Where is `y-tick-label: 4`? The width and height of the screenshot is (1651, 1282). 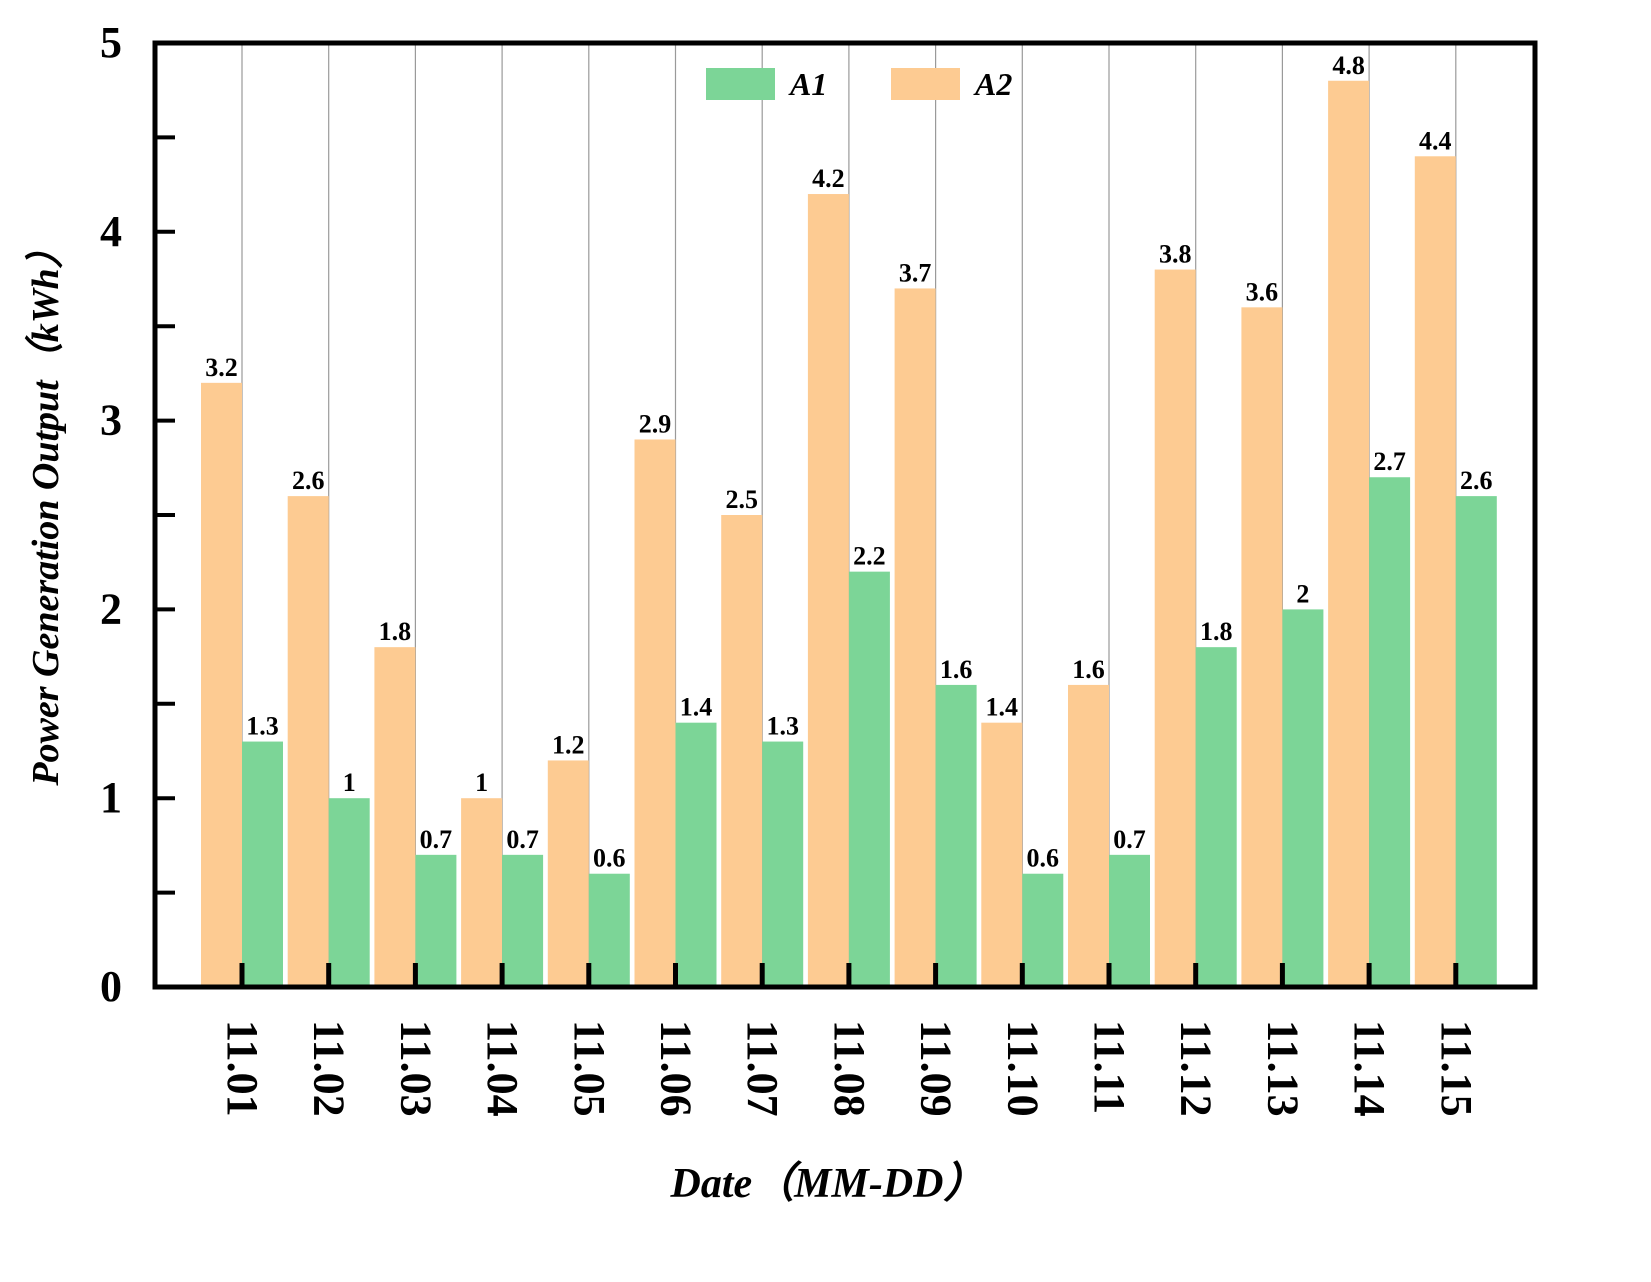
y-tick-label: 4 is located at coordinates (111, 231).